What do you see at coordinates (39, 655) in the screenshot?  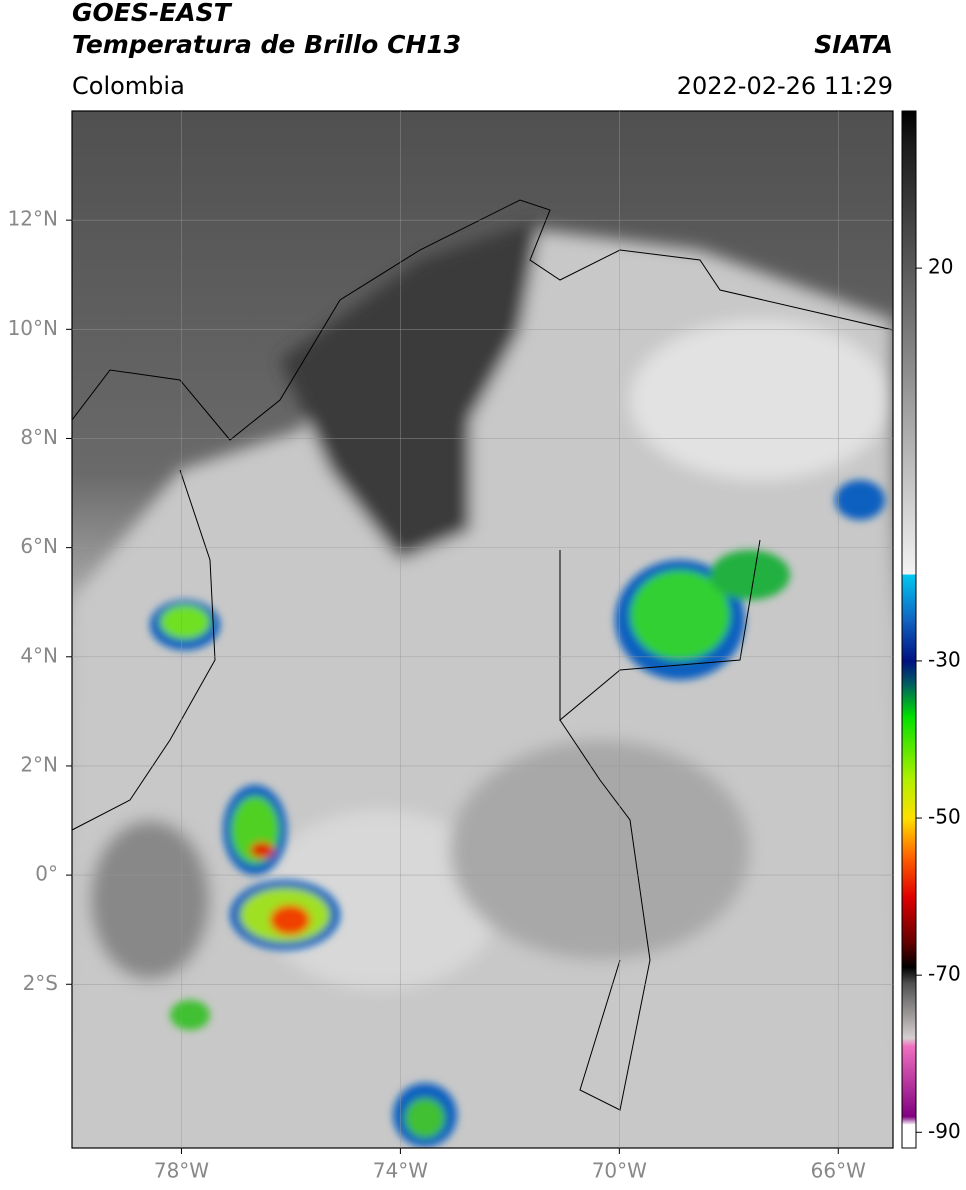 I see `y-tick-label: 4°N` at bounding box center [39, 655].